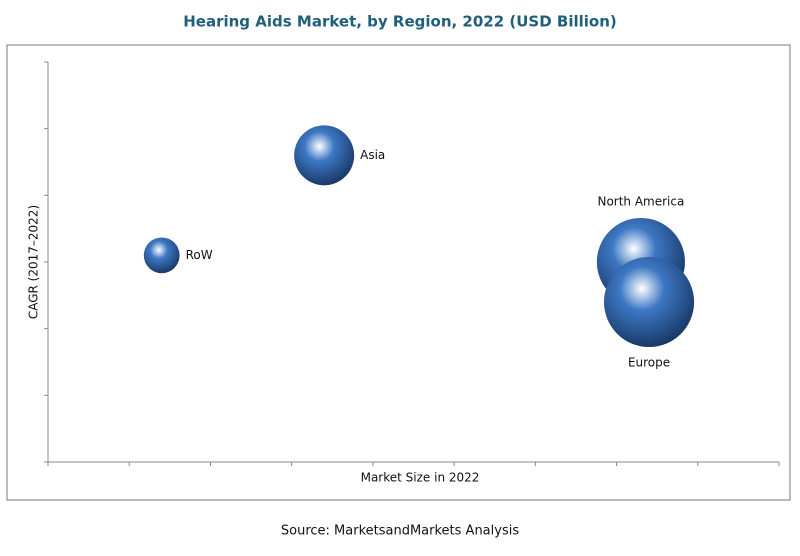 This screenshot has width=800, height=556. I want to click on bubble-label: Asia, so click(372, 155).